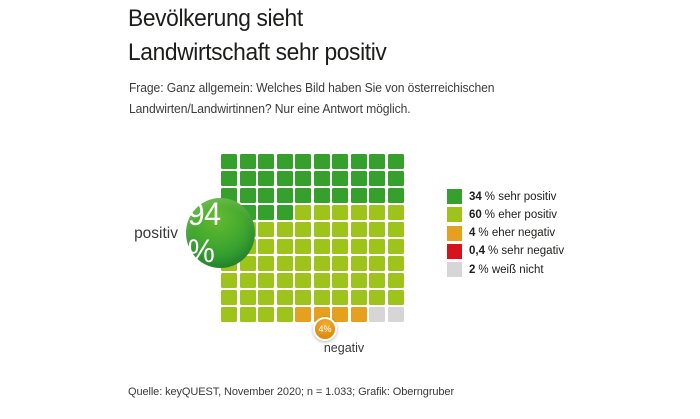  What do you see at coordinates (520, 196) in the screenshot?
I see `legend-label: % sehr positiv` at bounding box center [520, 196].